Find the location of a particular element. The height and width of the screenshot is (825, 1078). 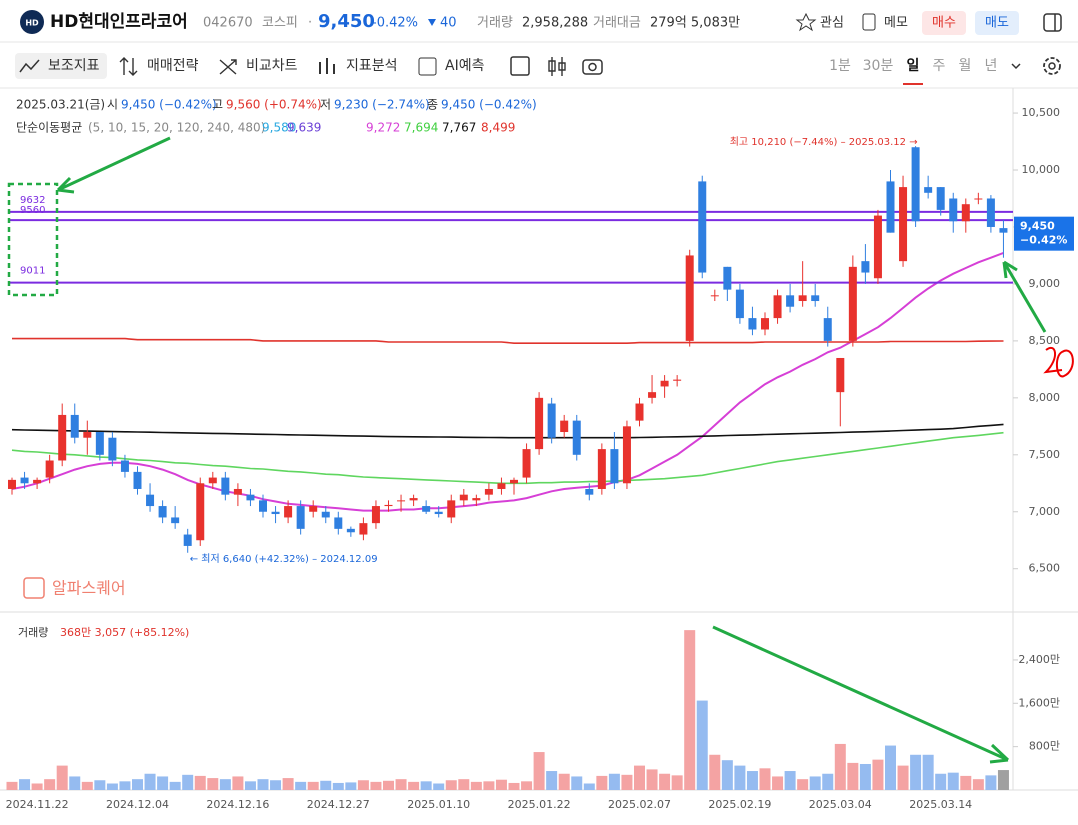

x-tick-label: 2025.03.14 is located at coordinates (940, 804).